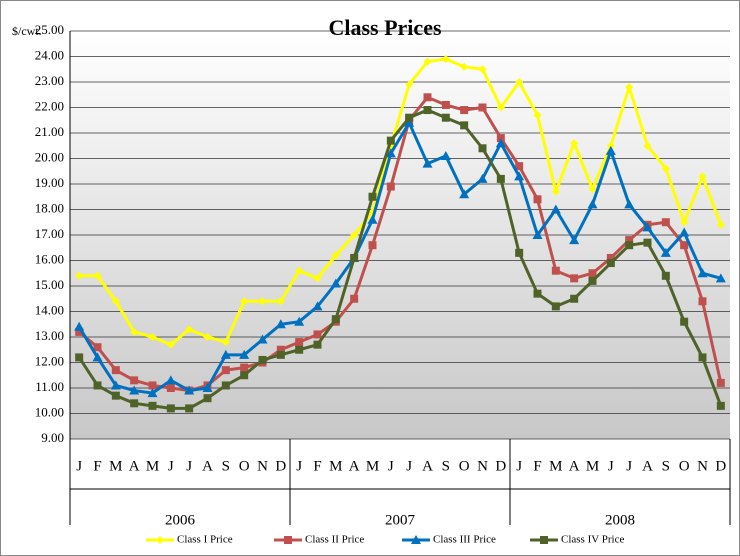 This screenshot has width=740, height=556. Describe the element at coordinates (49, 386) in the screenshot. I see `y-tick-label: 11.00` at that location.